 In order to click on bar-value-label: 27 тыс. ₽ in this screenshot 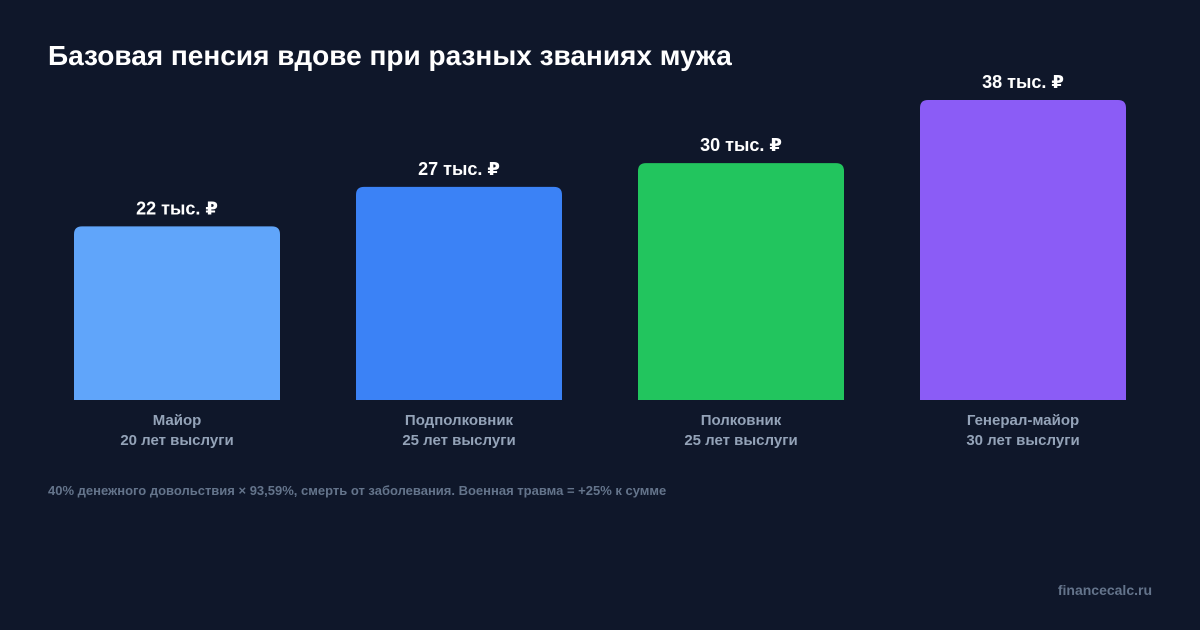, I will do `click(459, 169)`.